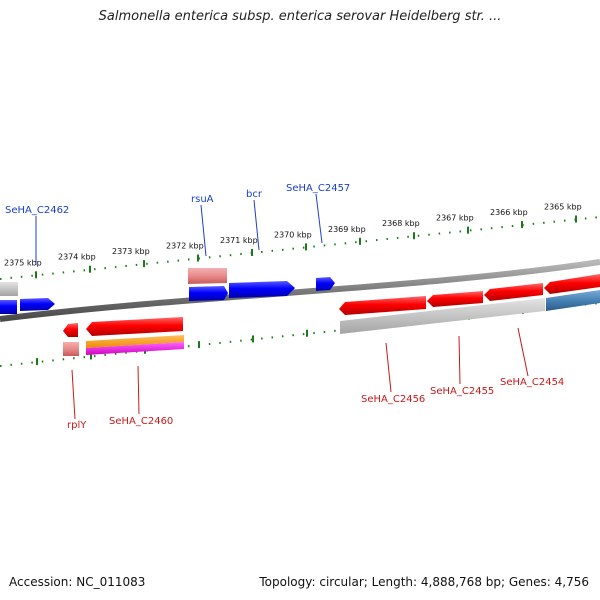  I want to click on reverse-gene-SeHA_C2454, so click(513, 292).